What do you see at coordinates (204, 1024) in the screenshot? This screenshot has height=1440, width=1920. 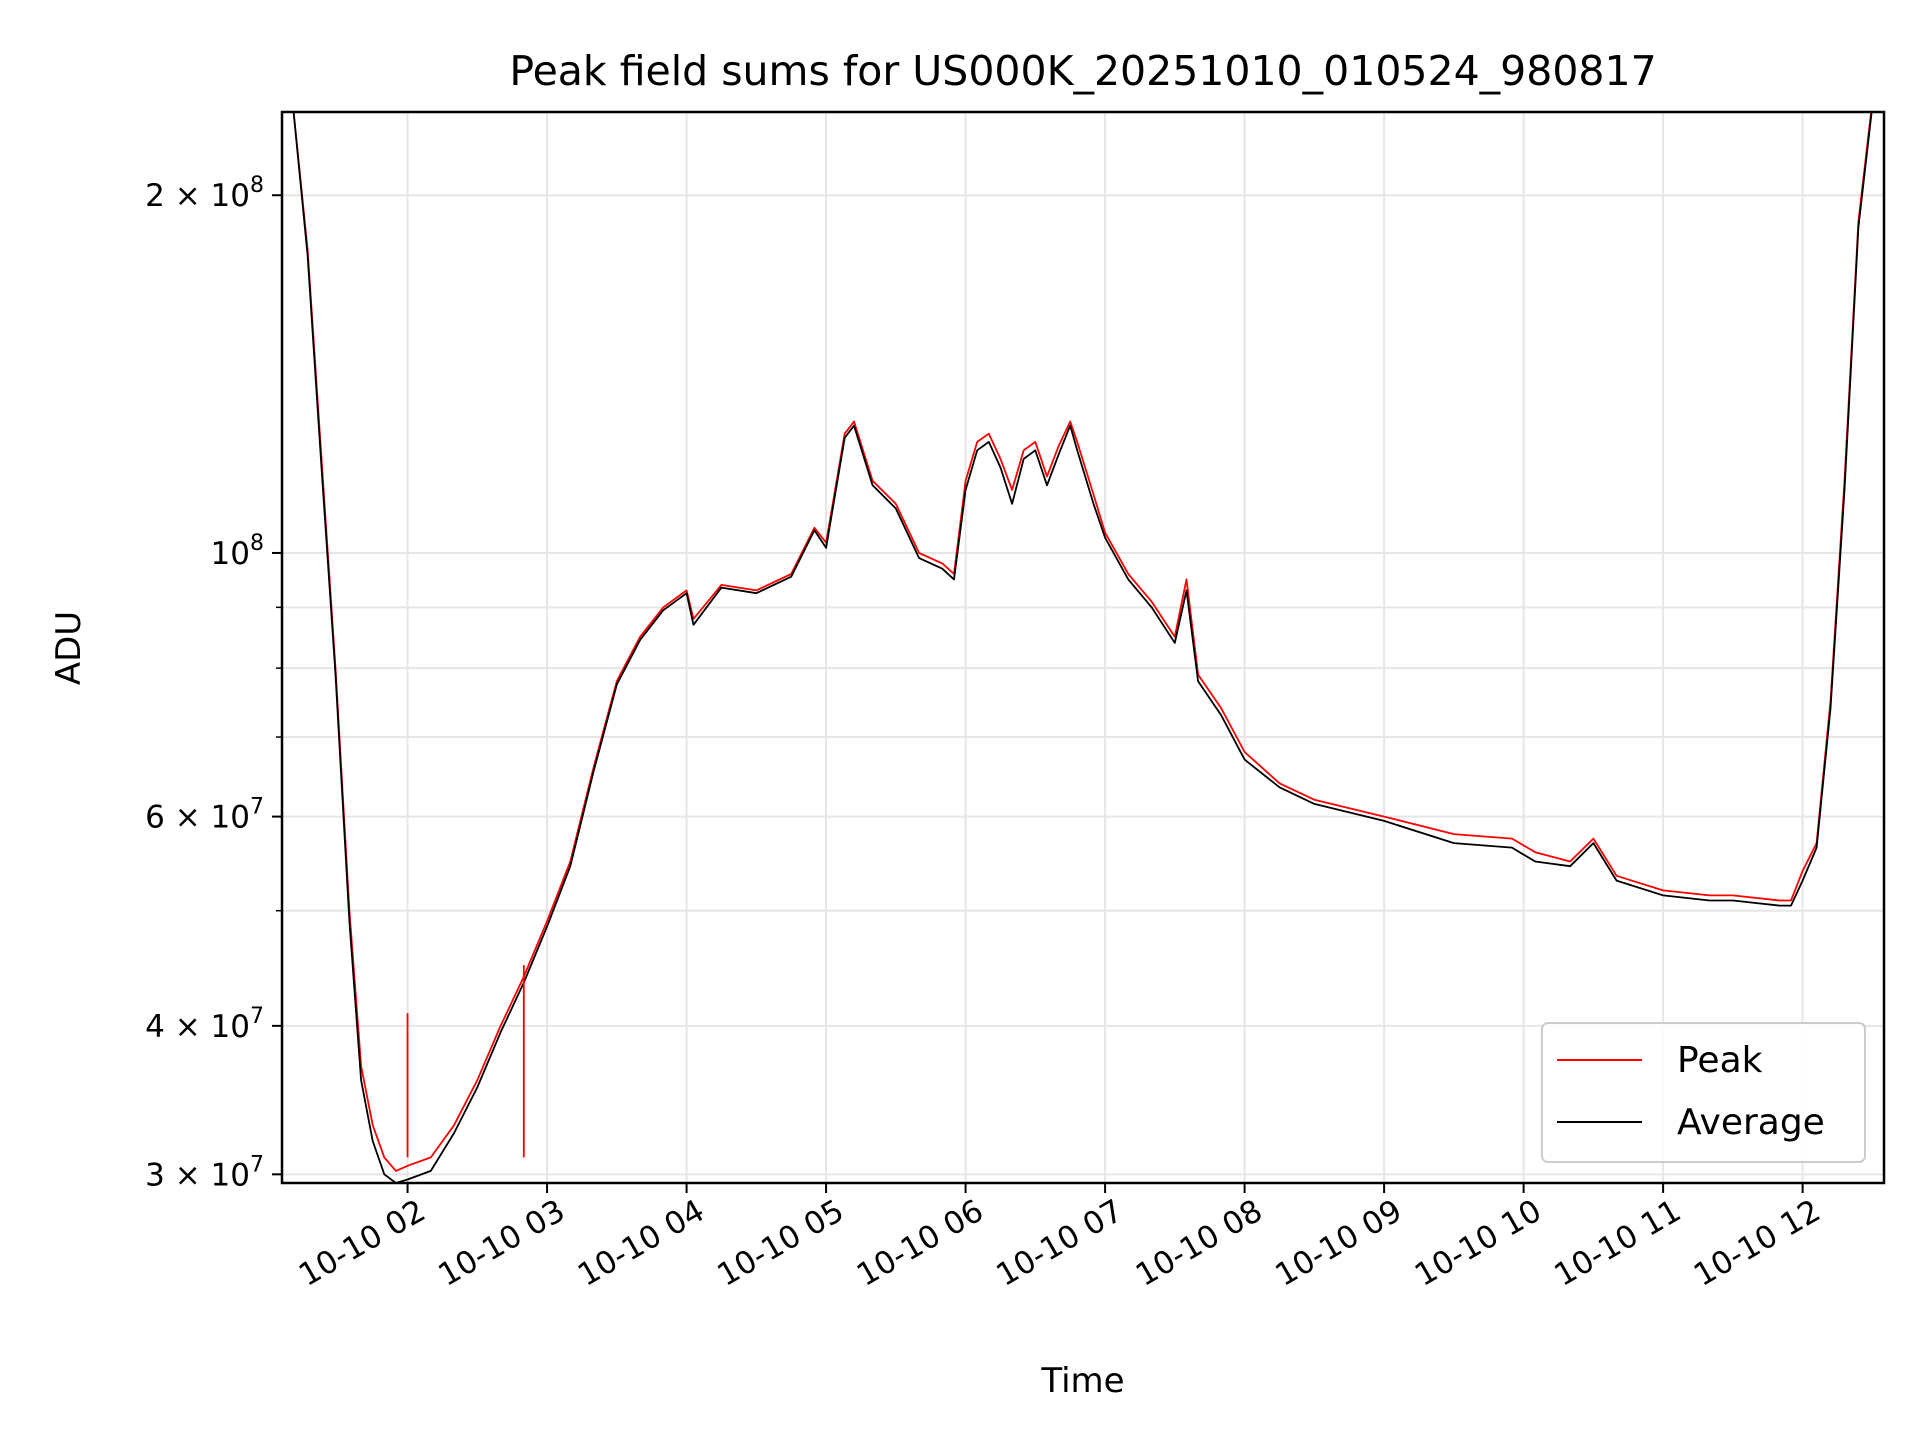 I see `y-tick-label: 4 × 107` at bounding box center [204, 1024].